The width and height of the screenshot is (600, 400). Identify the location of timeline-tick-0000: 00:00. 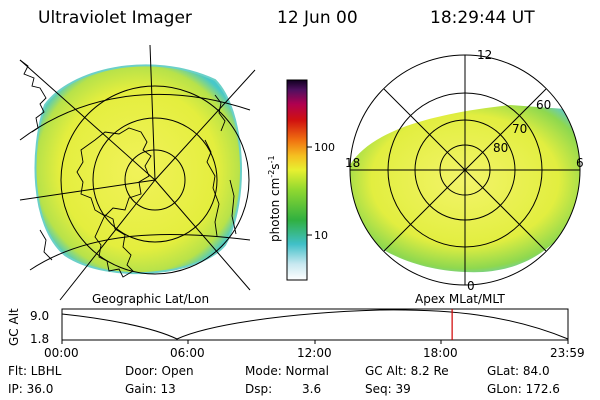
(61, 353).